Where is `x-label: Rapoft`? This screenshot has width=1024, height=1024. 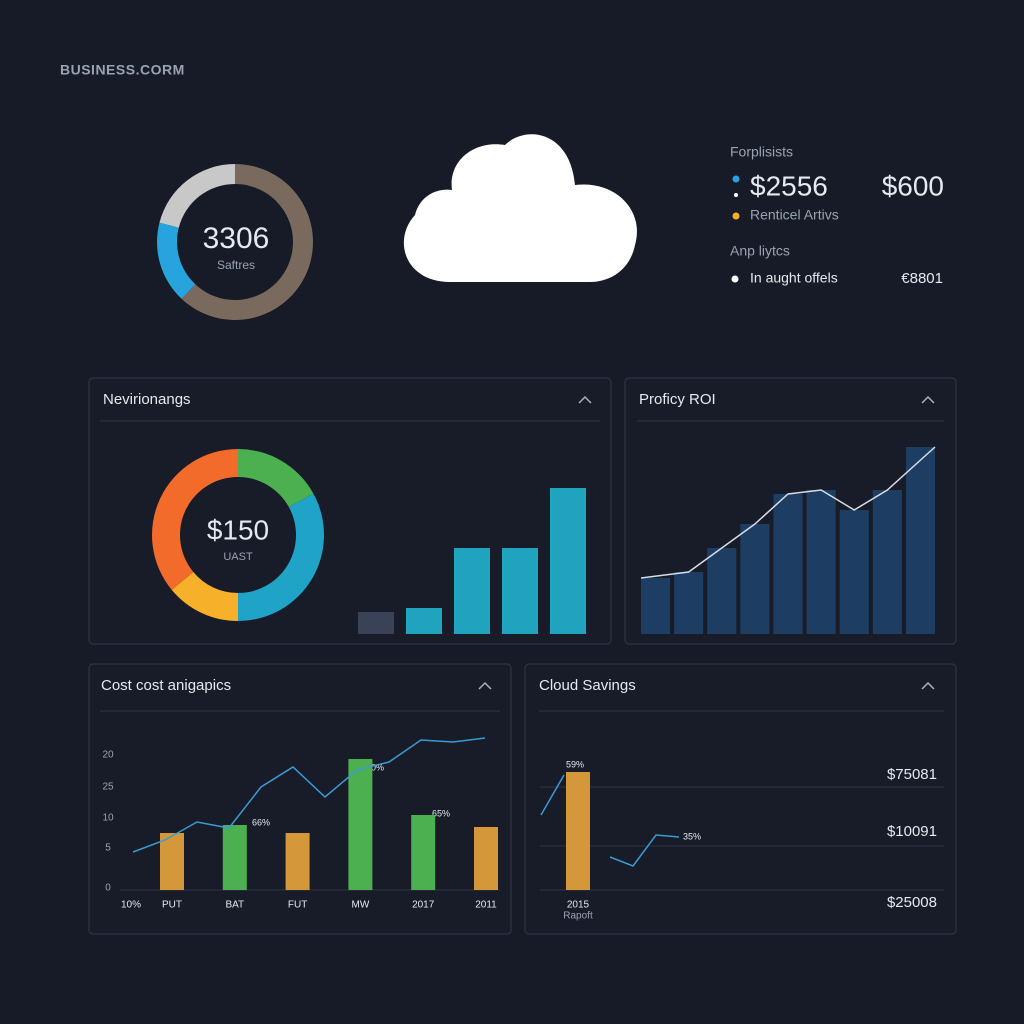 x-label: Rapoft is located at coordinates (578, 916).